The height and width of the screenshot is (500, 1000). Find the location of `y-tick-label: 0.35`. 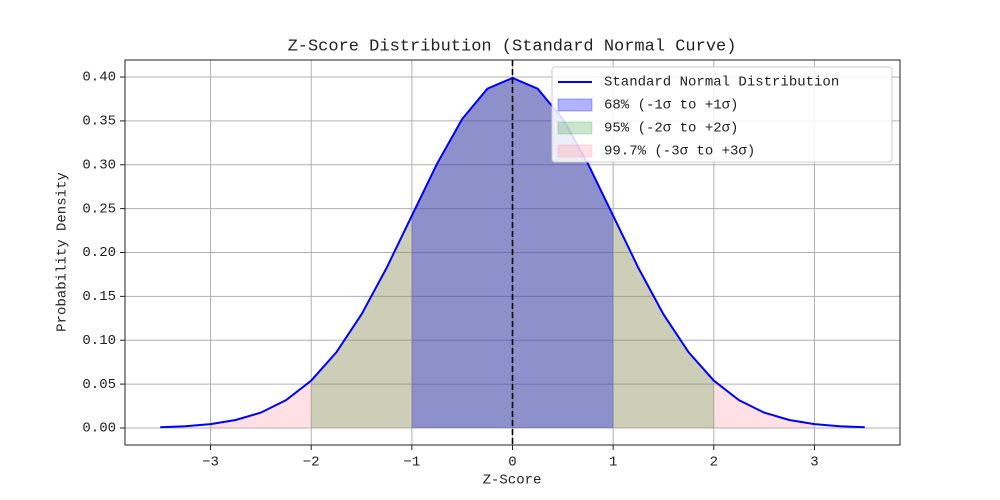

y-tick-label: 0.35 is located at coordinates (99, 122).